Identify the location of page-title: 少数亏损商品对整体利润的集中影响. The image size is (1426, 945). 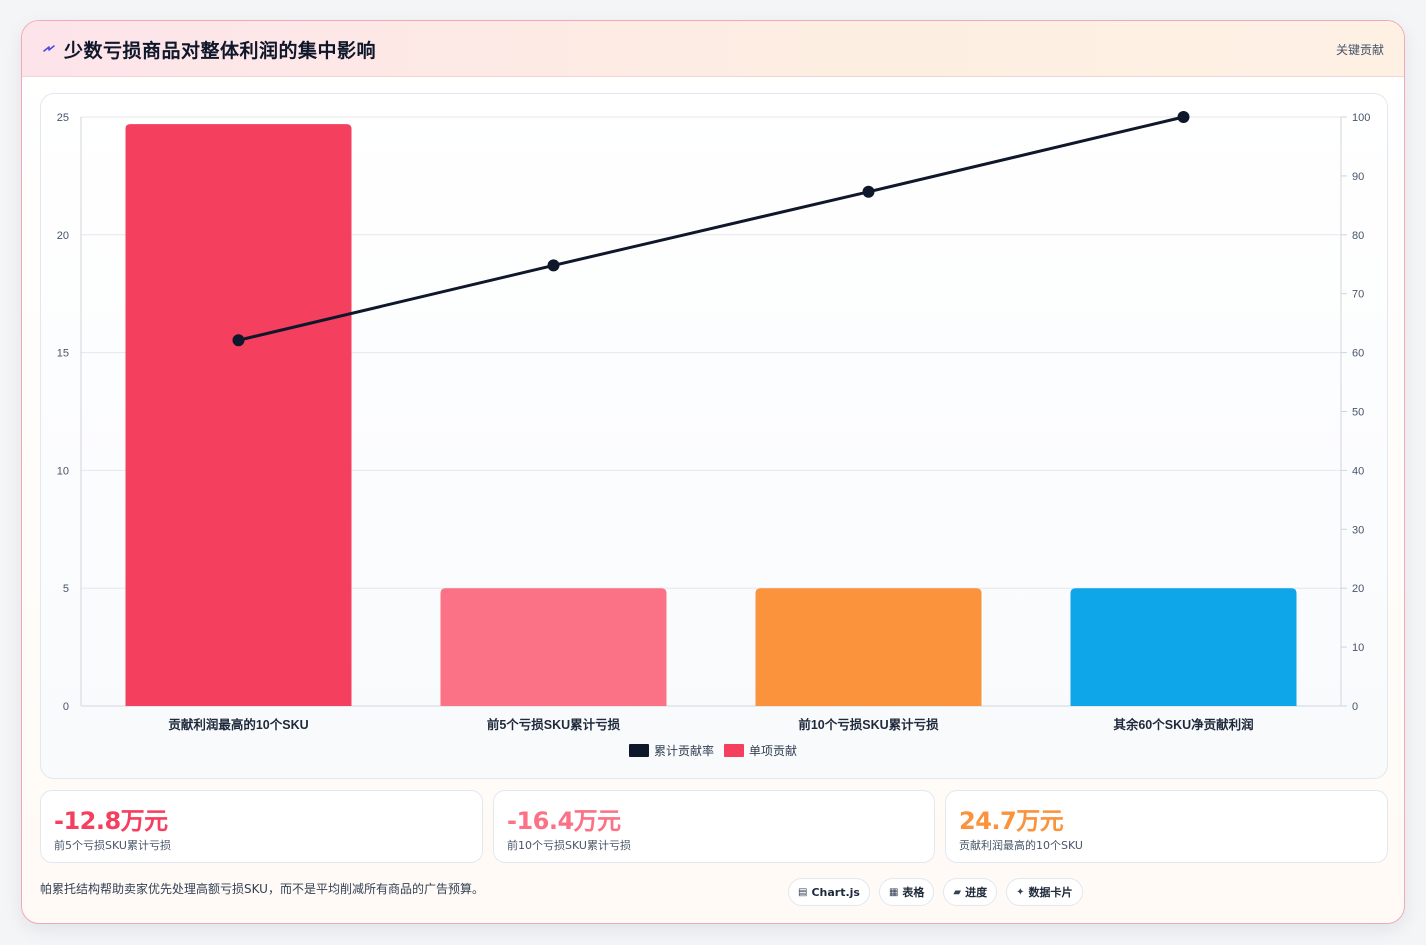
(220, 51).